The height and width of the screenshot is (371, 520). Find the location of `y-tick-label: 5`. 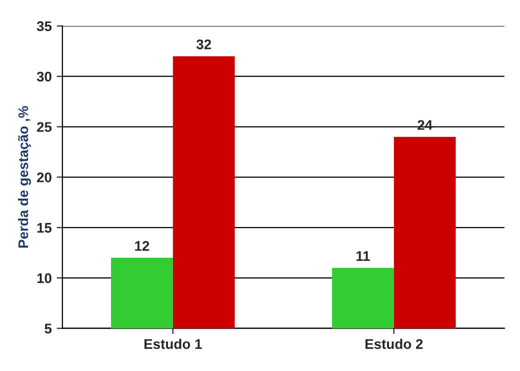

y-tick-label: 5 is located at coordinates (48, 329).